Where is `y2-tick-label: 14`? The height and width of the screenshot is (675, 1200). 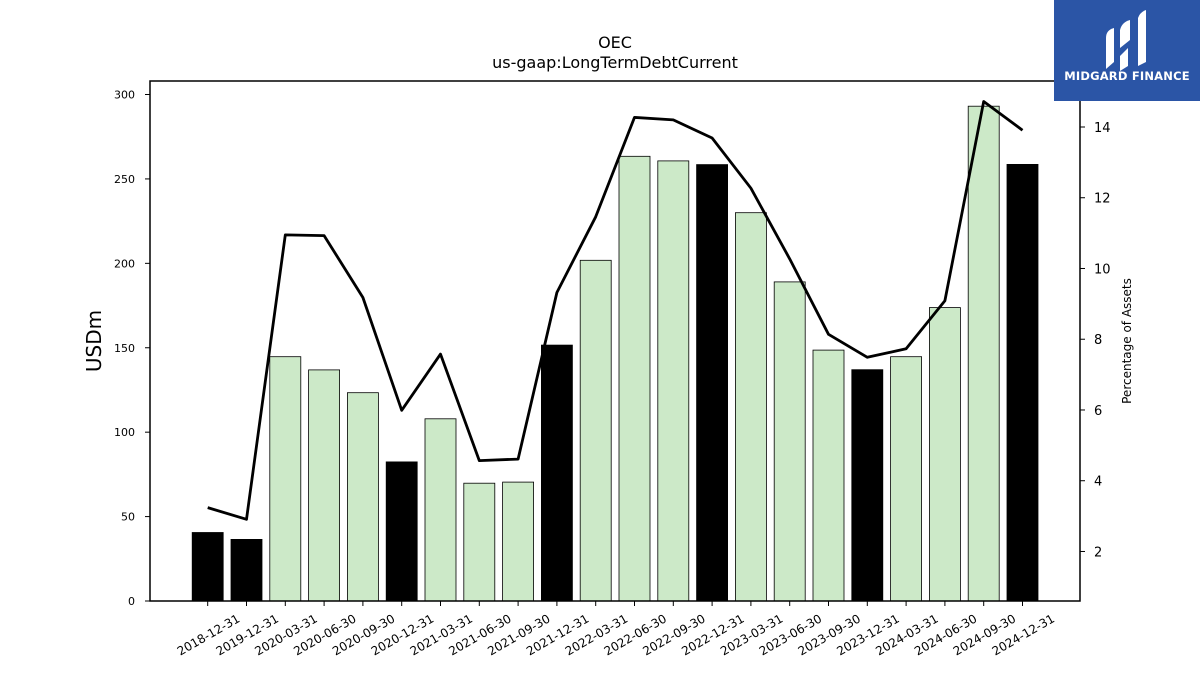 y2-tick-label: 14 is located at coordinates (1102, 128).